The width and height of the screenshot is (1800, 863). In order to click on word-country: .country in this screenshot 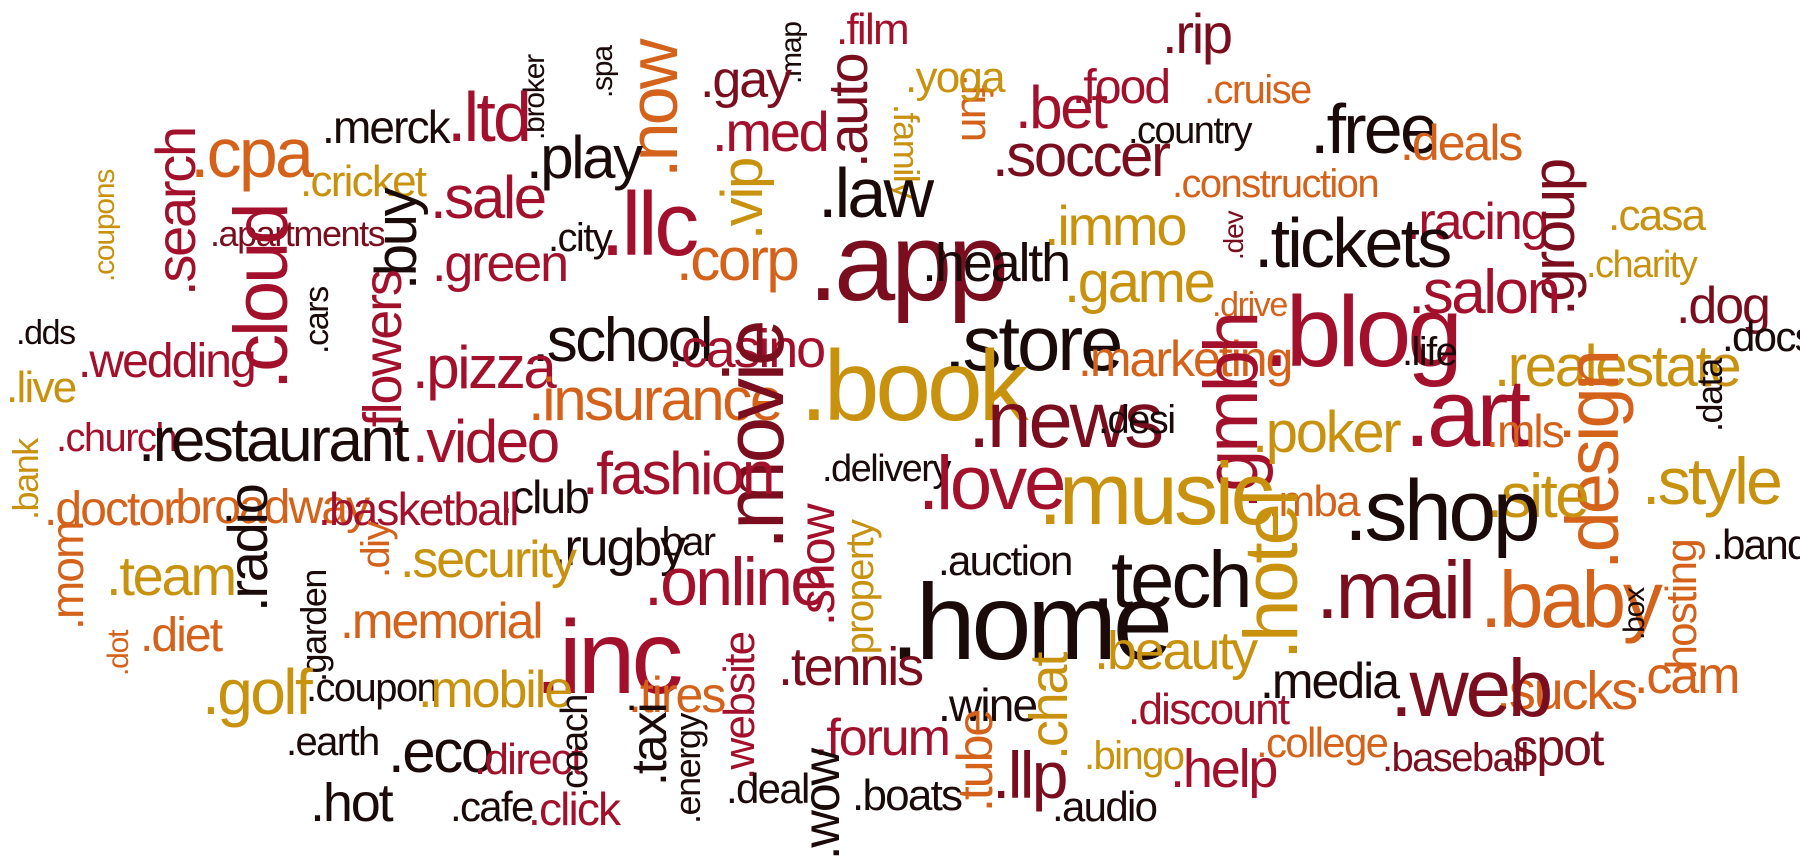, I will do `click(1190, 131)`.